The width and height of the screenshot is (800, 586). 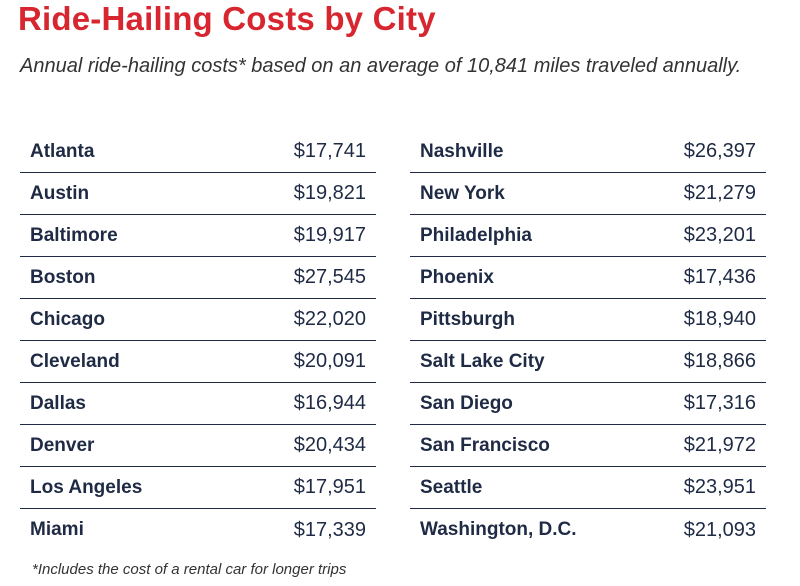 I want to click on table-row: San Francisco $21,972, so click(x=588, y=446).